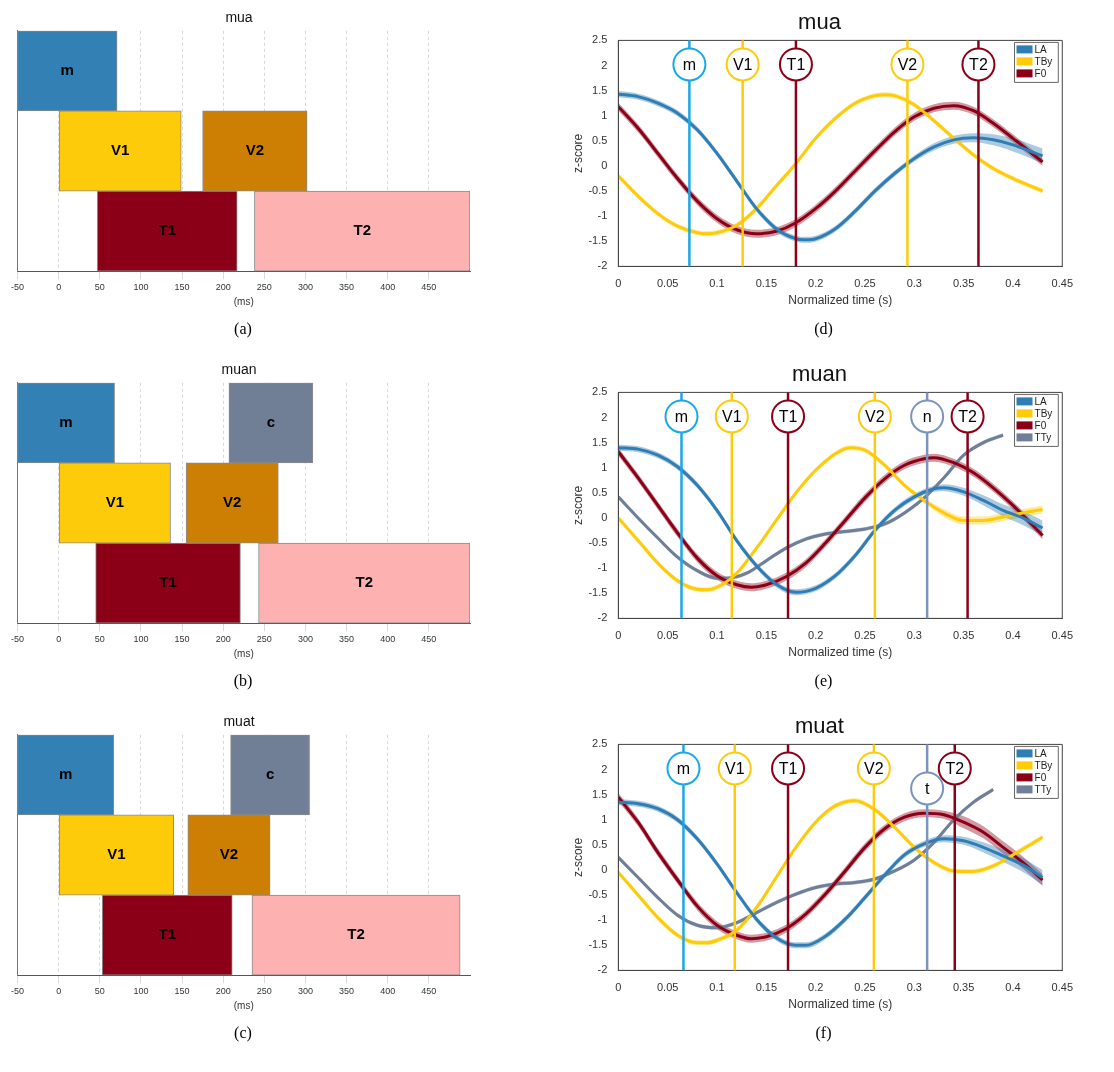 This screenshot has width=1114, height=1072. I want to click on ref-line-label: t, so click(927, 788).